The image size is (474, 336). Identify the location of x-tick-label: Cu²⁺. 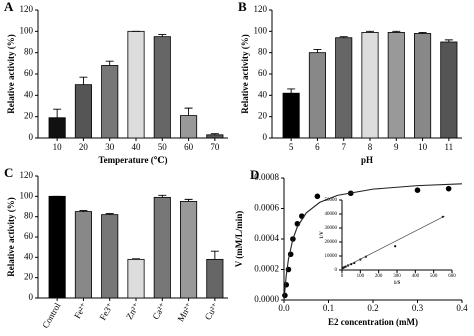
(212, 311).